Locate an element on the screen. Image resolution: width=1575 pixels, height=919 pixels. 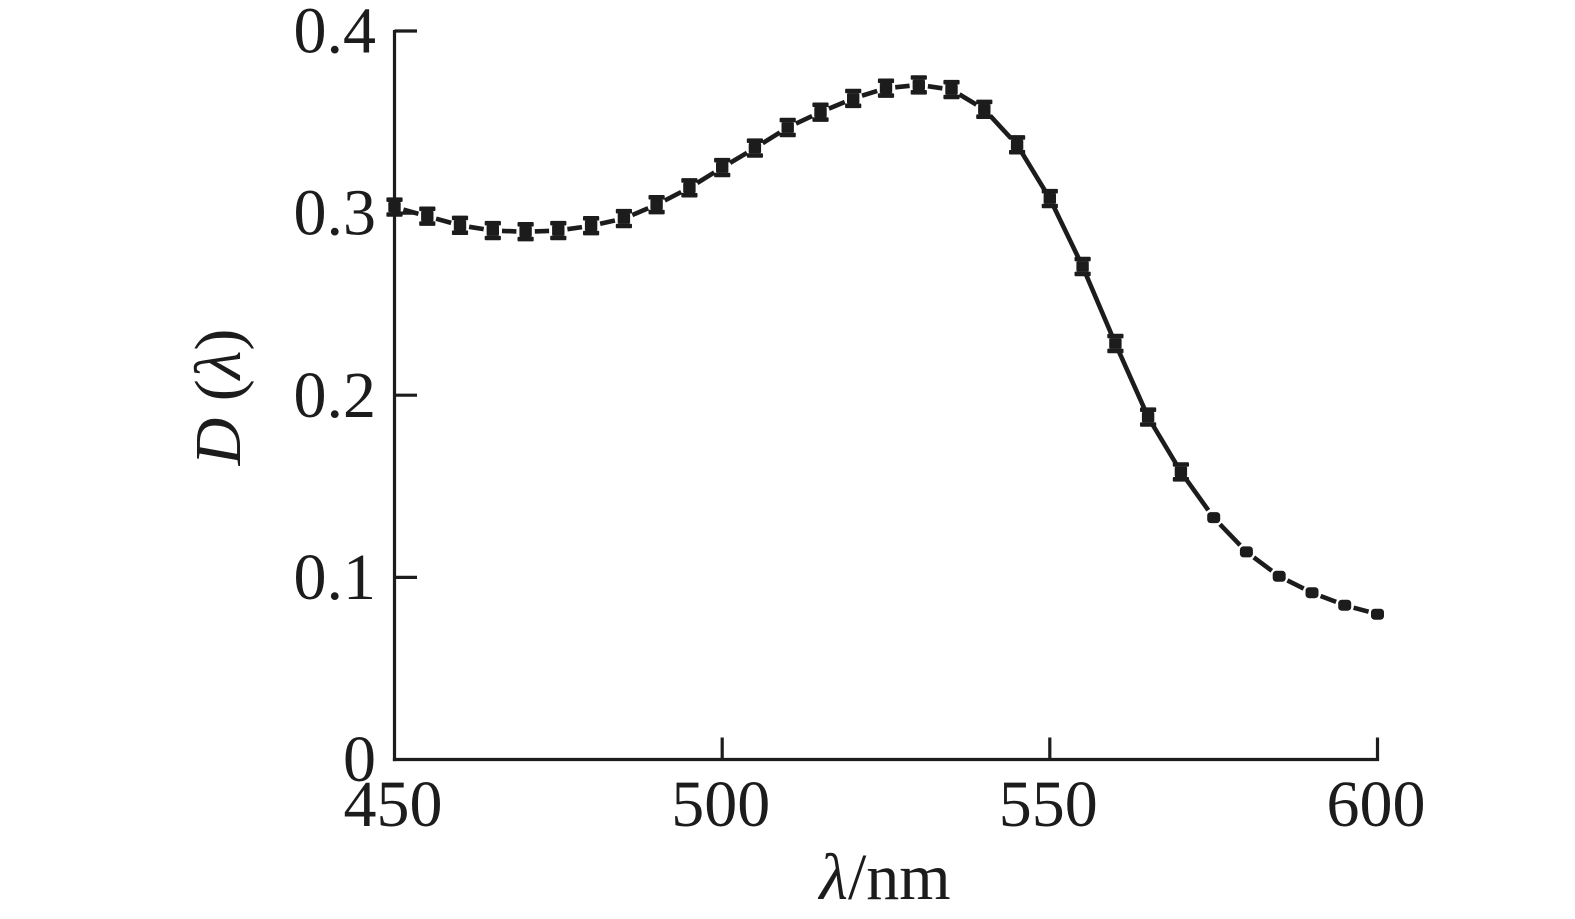
svg-text: λ/nm is located at coordinates (883, 877).